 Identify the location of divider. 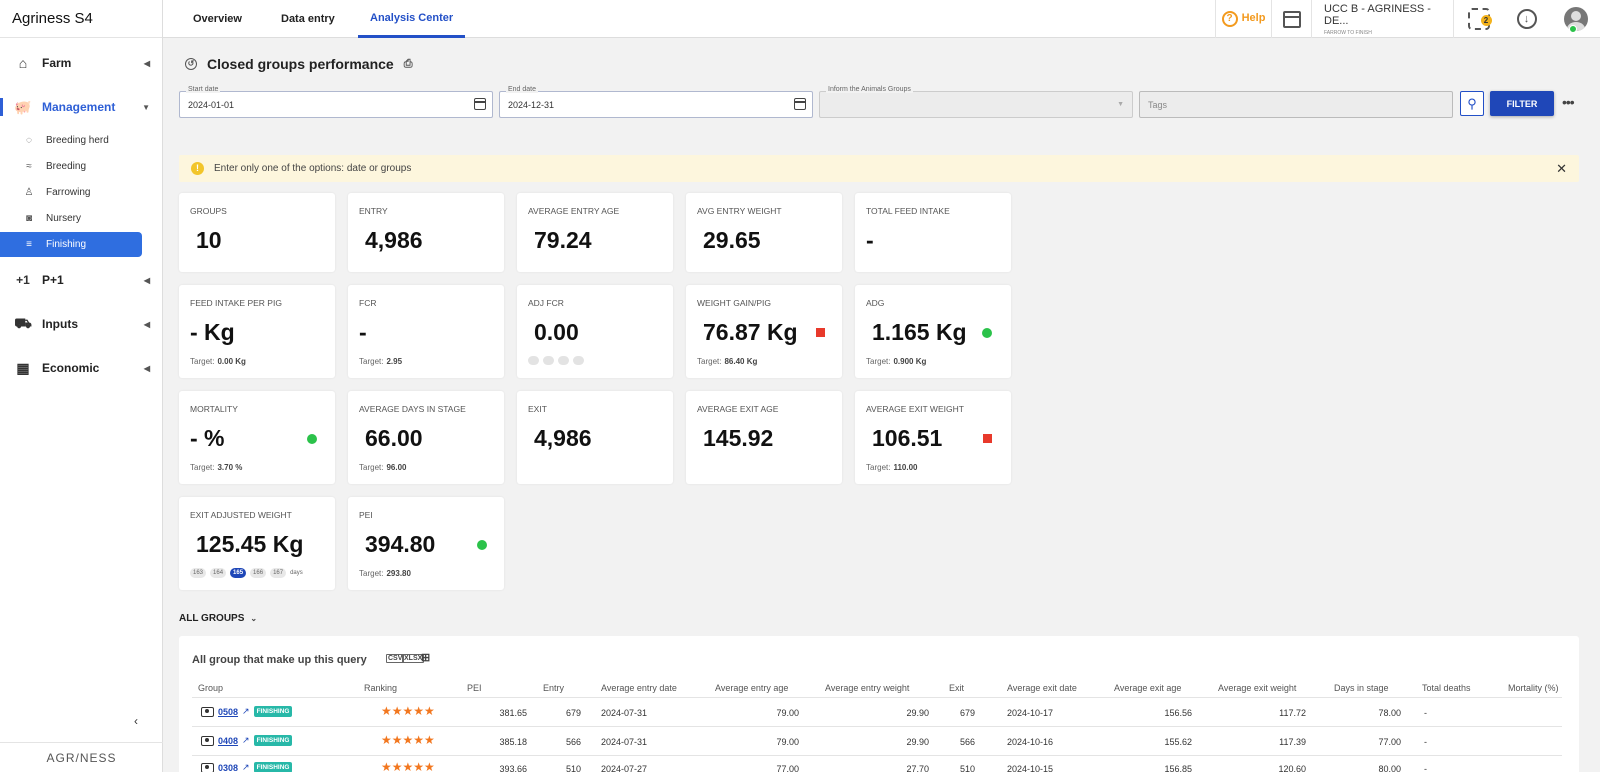
(877, 726).